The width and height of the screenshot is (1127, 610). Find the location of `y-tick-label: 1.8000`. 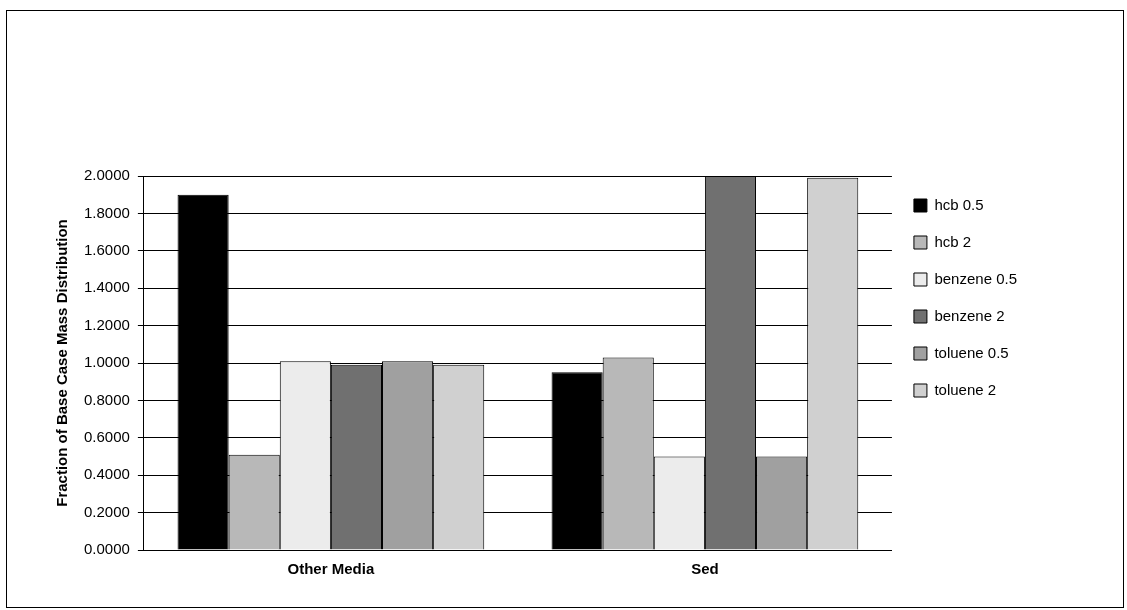

y-tick-label: 1.8000 is located at coordinates (106, 212).